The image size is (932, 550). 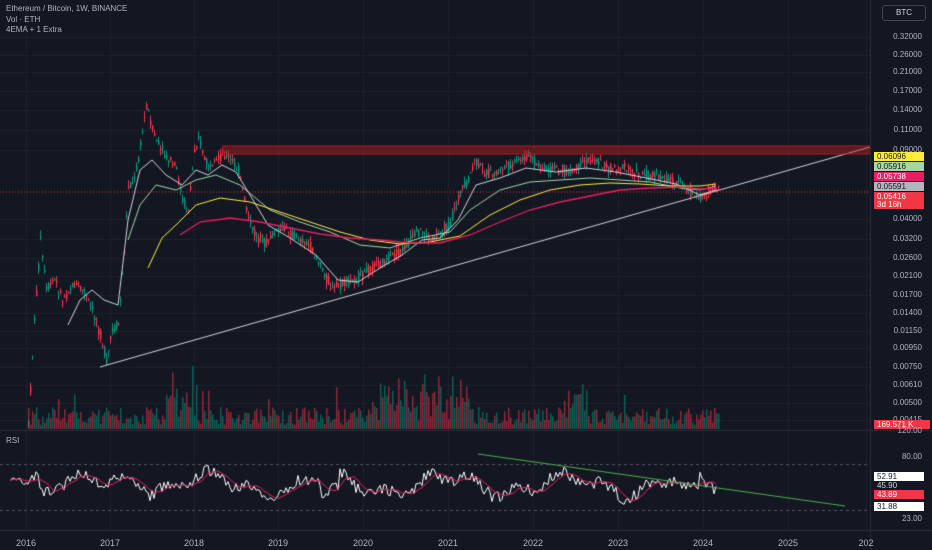 I want to click on time-axis-label: 2024, so click(x=703, y=543).